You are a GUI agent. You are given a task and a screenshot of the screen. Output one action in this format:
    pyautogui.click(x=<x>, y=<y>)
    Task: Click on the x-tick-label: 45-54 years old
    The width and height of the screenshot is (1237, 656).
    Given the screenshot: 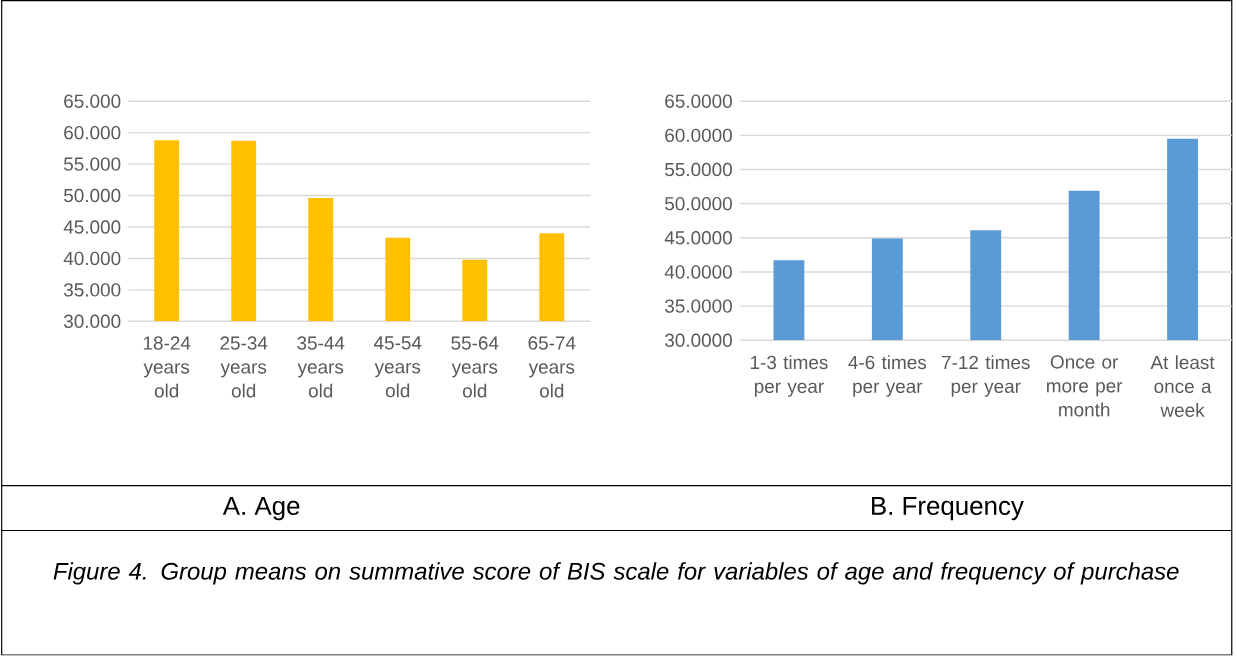 What is the action you would take?
    pyautogui.click(x=397, y=367)
    